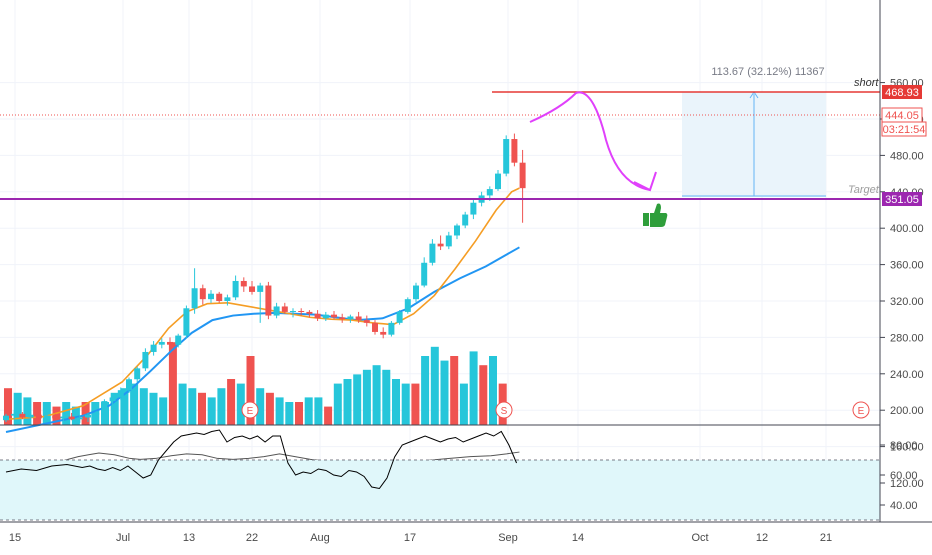 The height and width of the screenshot is (555, 932). I want to click on countdown-tag: 03:21:54, so click(904, 129).